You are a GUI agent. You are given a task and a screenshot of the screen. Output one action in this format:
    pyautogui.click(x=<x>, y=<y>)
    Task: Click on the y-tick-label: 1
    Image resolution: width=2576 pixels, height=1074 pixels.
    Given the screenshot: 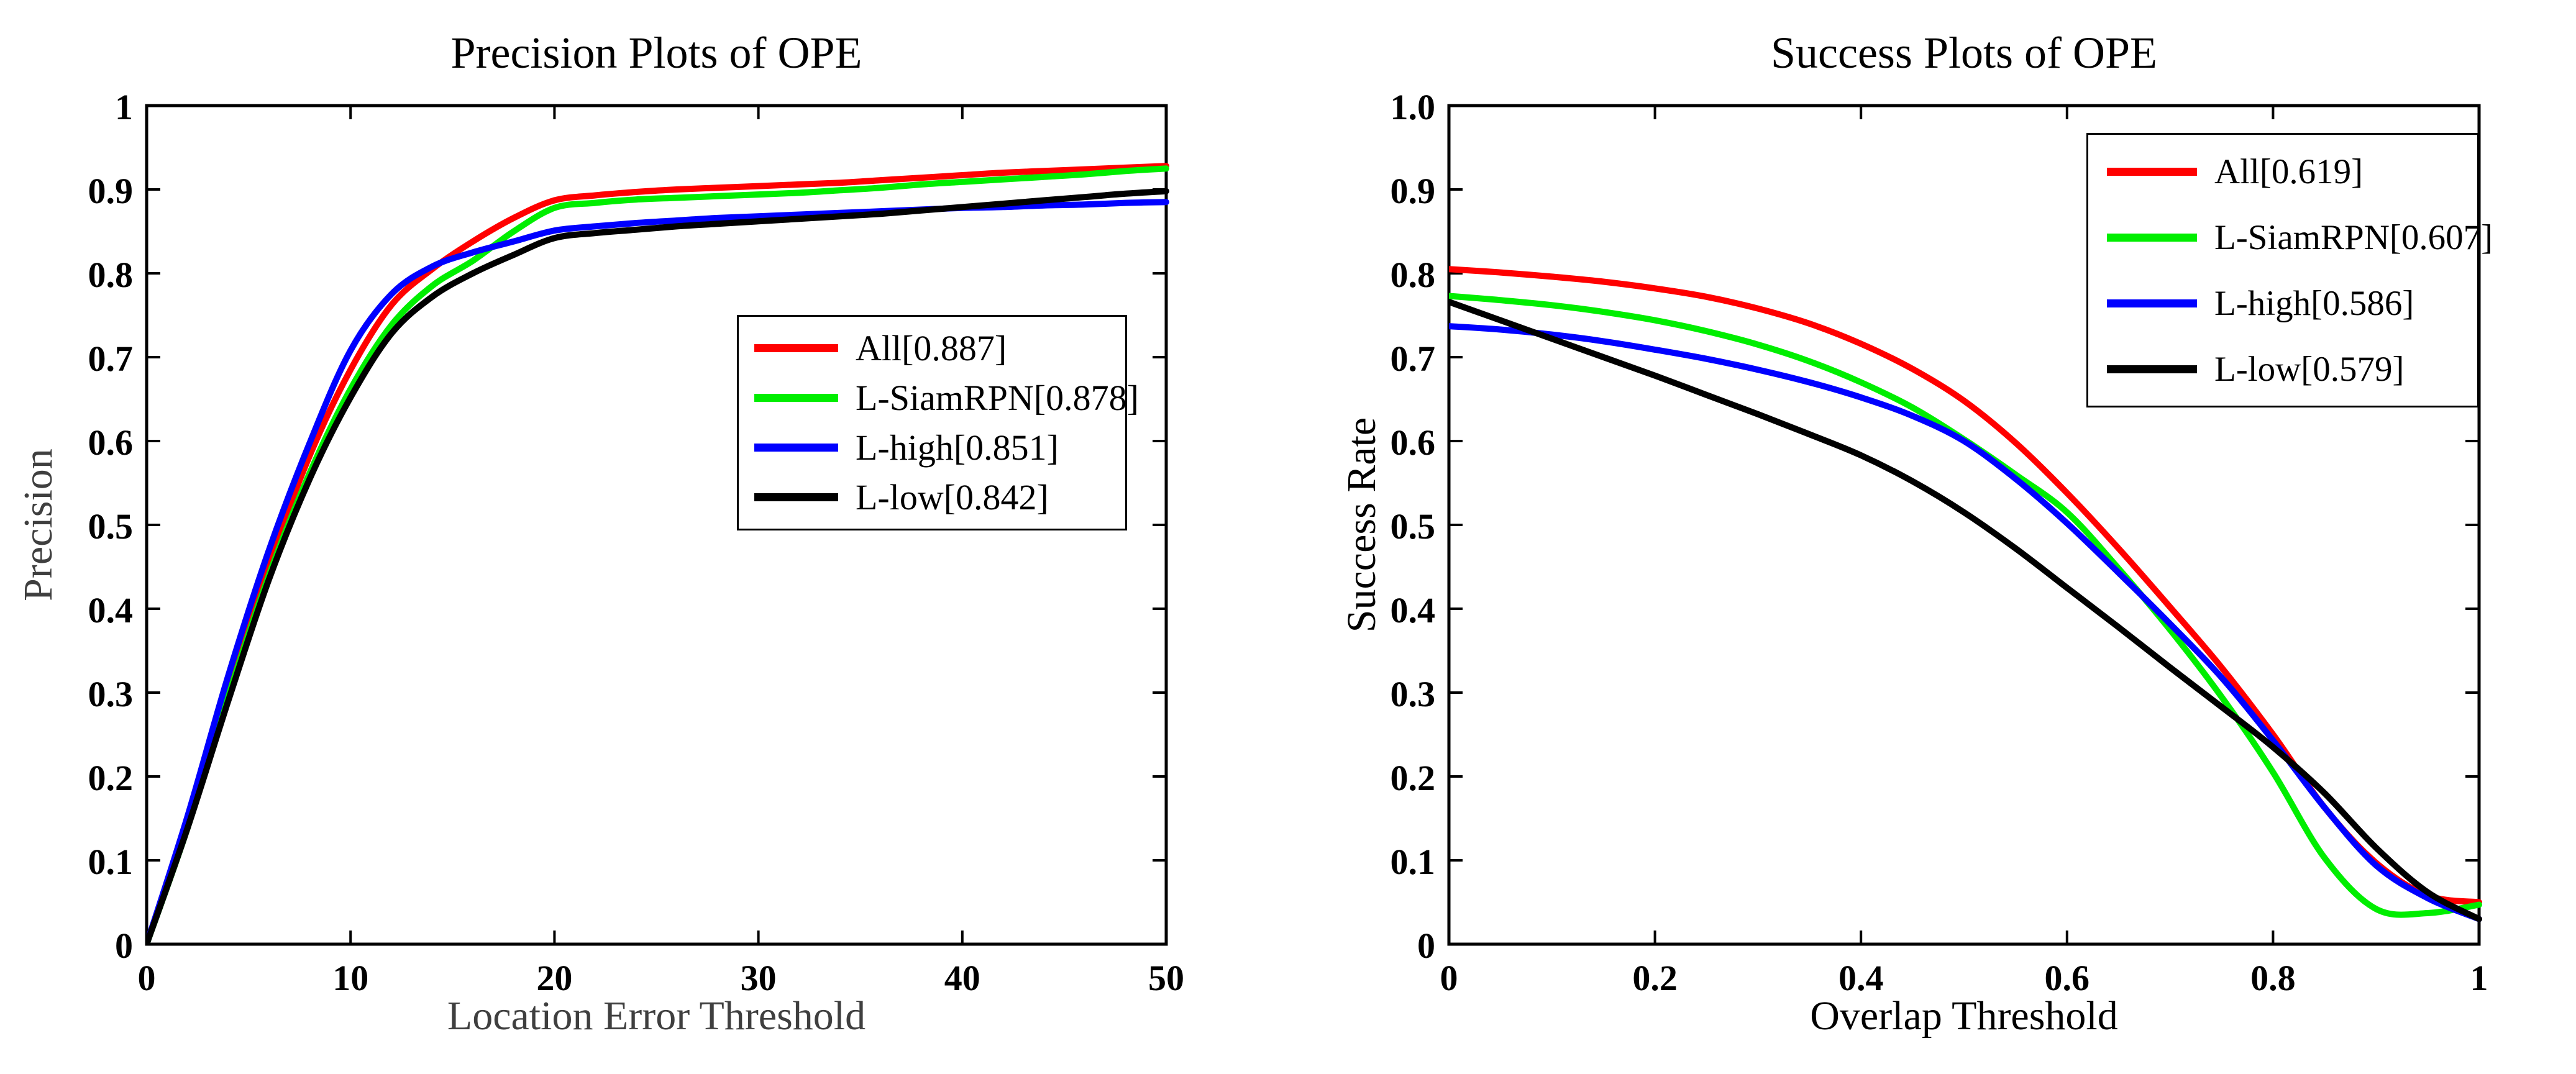 What is the action you would take?
    pyautogui.click(x=124, y=107)
    